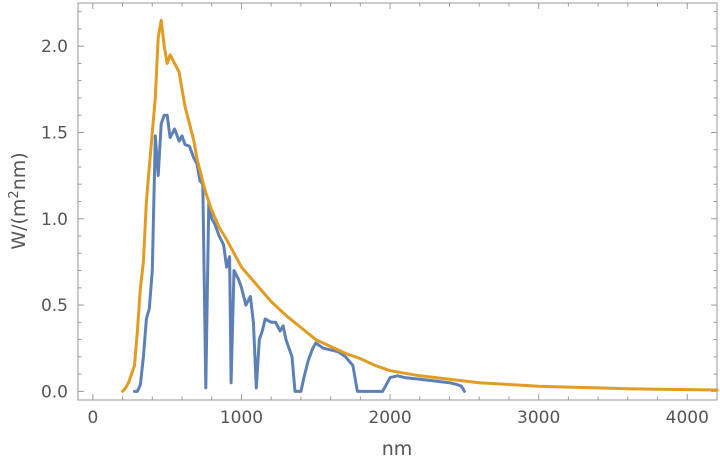 Image resolution: width=720 pixels, height=462 pixels. I want to click on x-tick-label: 1000, so click(241, 418).